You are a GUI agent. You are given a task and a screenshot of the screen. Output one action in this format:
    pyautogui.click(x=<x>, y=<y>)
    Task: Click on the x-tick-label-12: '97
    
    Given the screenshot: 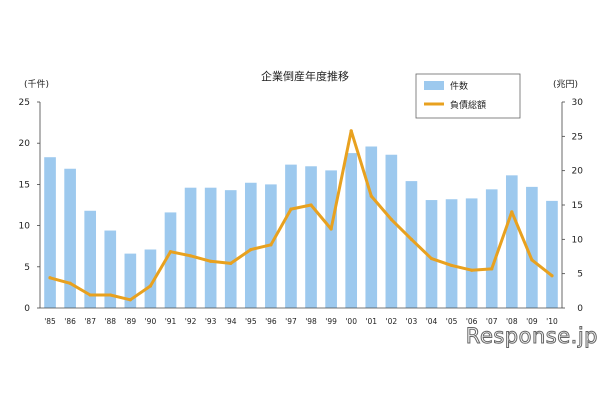 What is the action you would take?
    pyautogui.click(x=291, y=321)
    